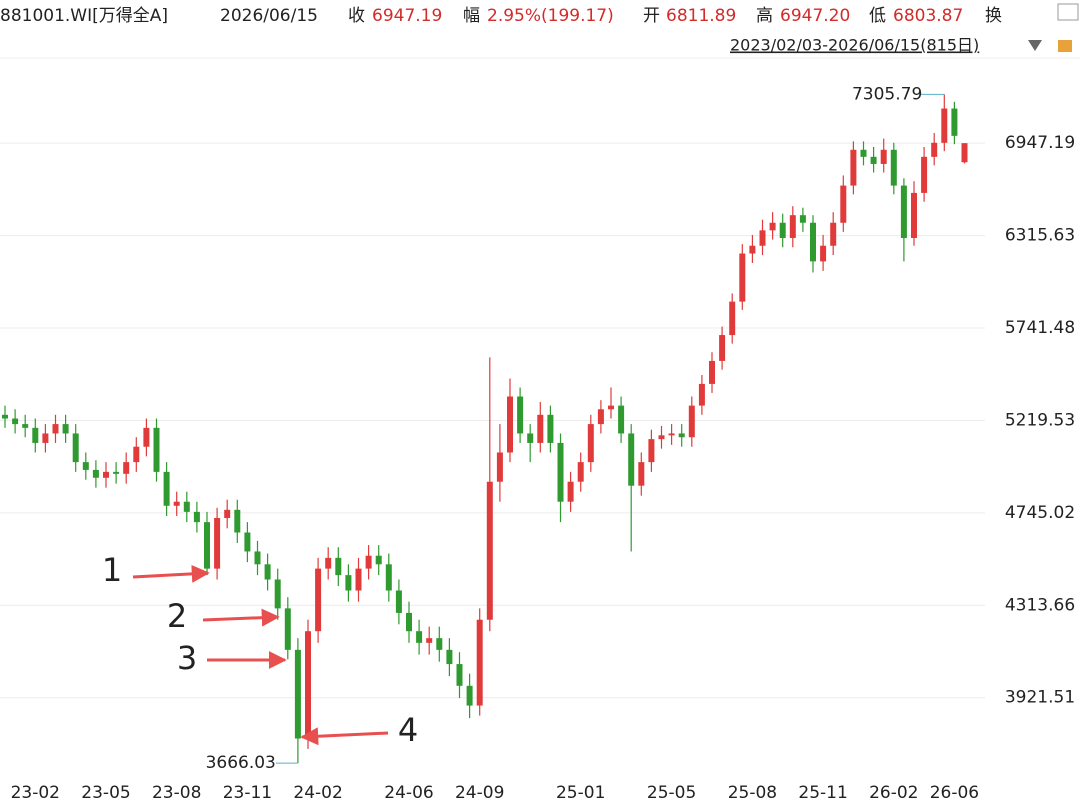  Describe the element at coordinates (356, 16) in the screenshot. I see `close-label: 收` at that location.